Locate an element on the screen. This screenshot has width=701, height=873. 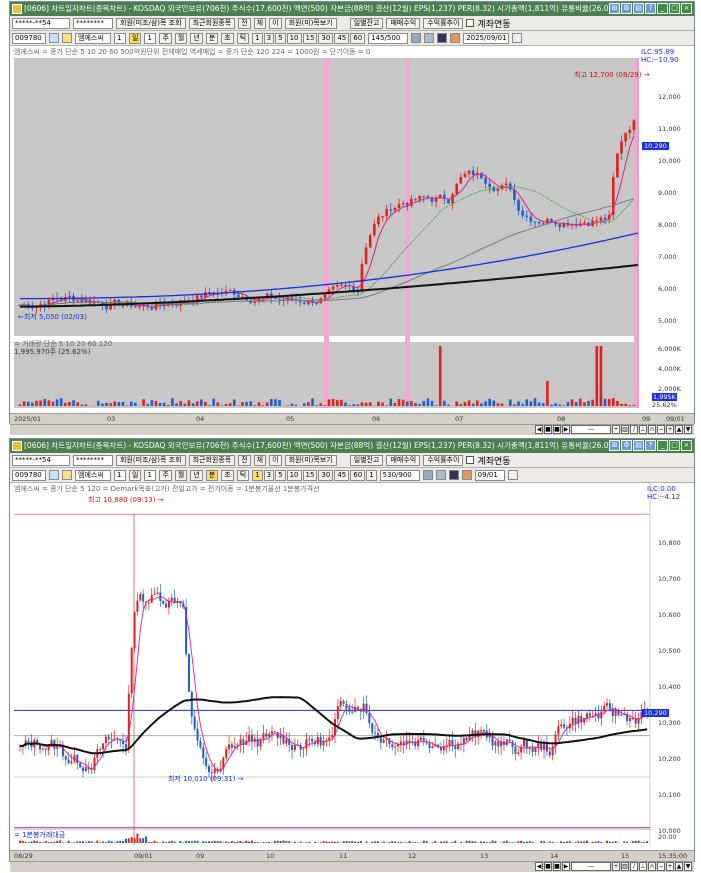
password-input: ******** is located at coordinates (93, 23).